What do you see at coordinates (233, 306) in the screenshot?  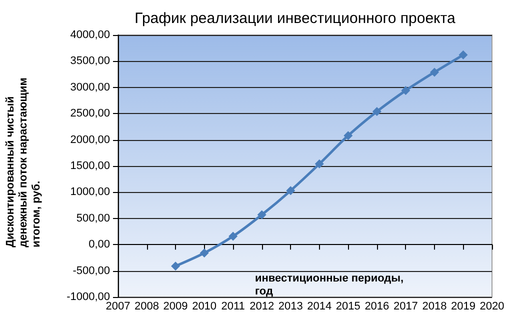 I see `x-tick-label: 2011` at bounding box center [233, 306].